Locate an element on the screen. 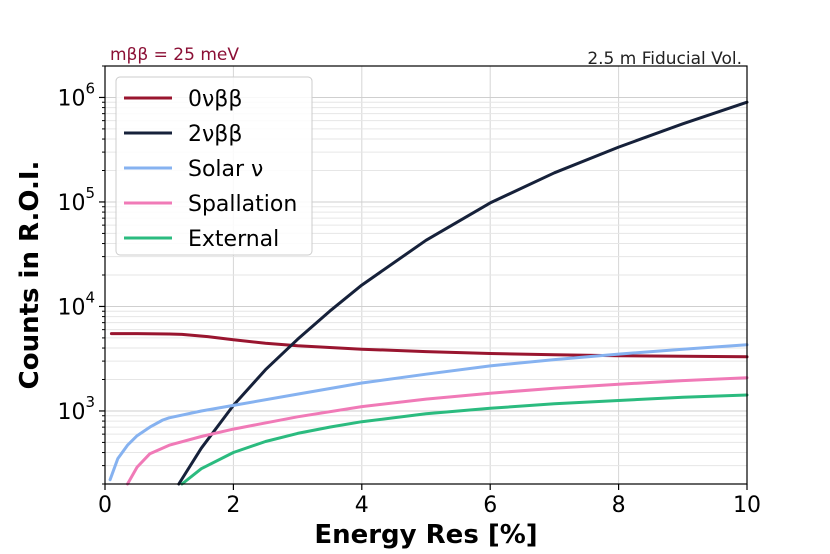 Image resolution: width=830 pixels, height=554 pixels. x-tick-label: 10 is located at coordinates (747, 505).